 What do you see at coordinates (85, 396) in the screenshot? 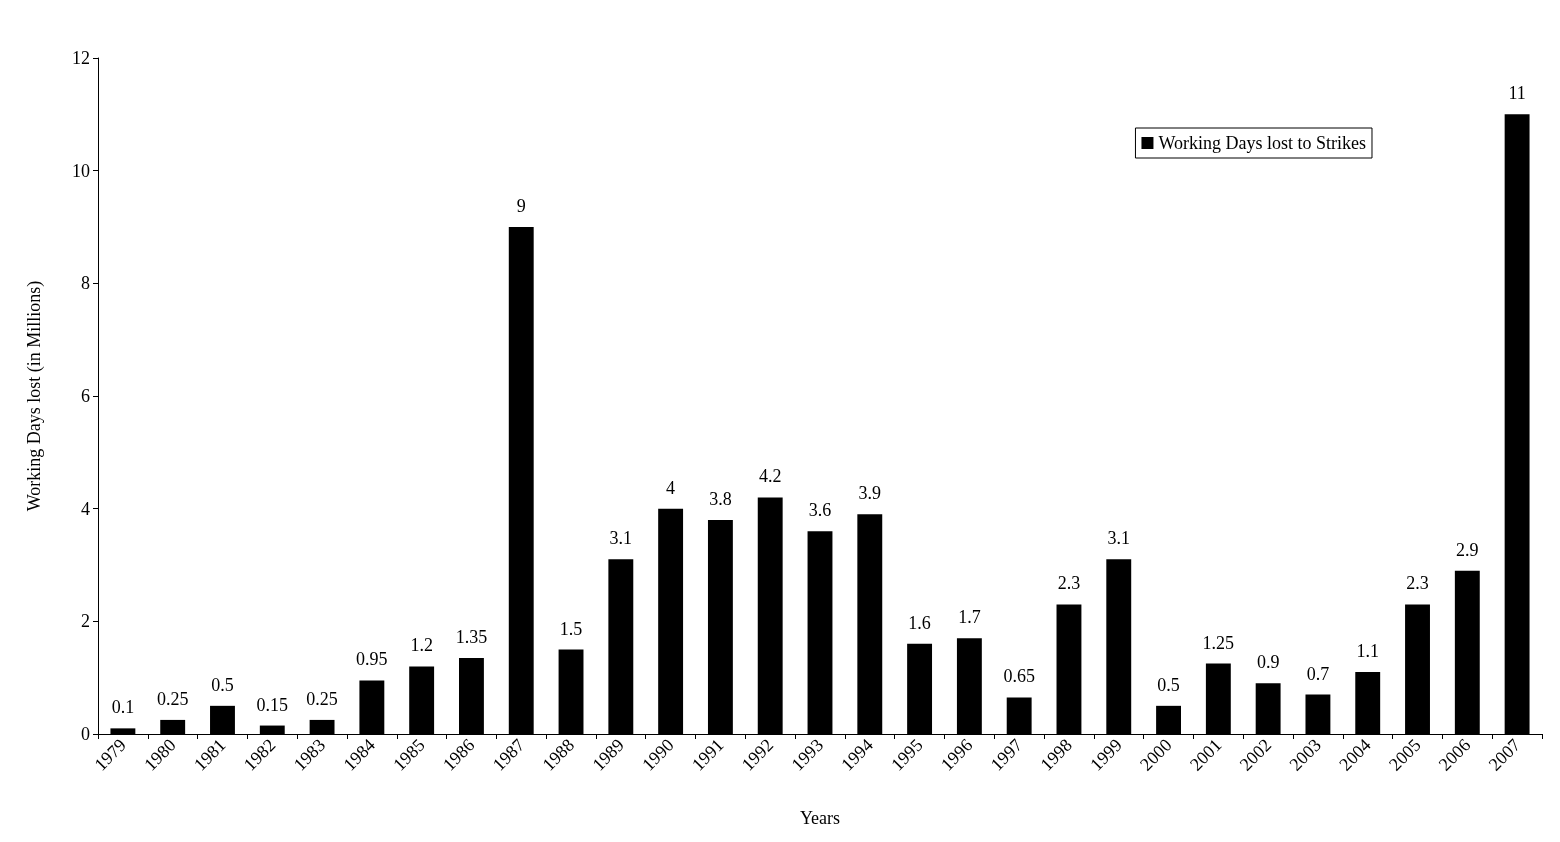
I see `y-tick-label: 6` at bounding box center [85, 396].